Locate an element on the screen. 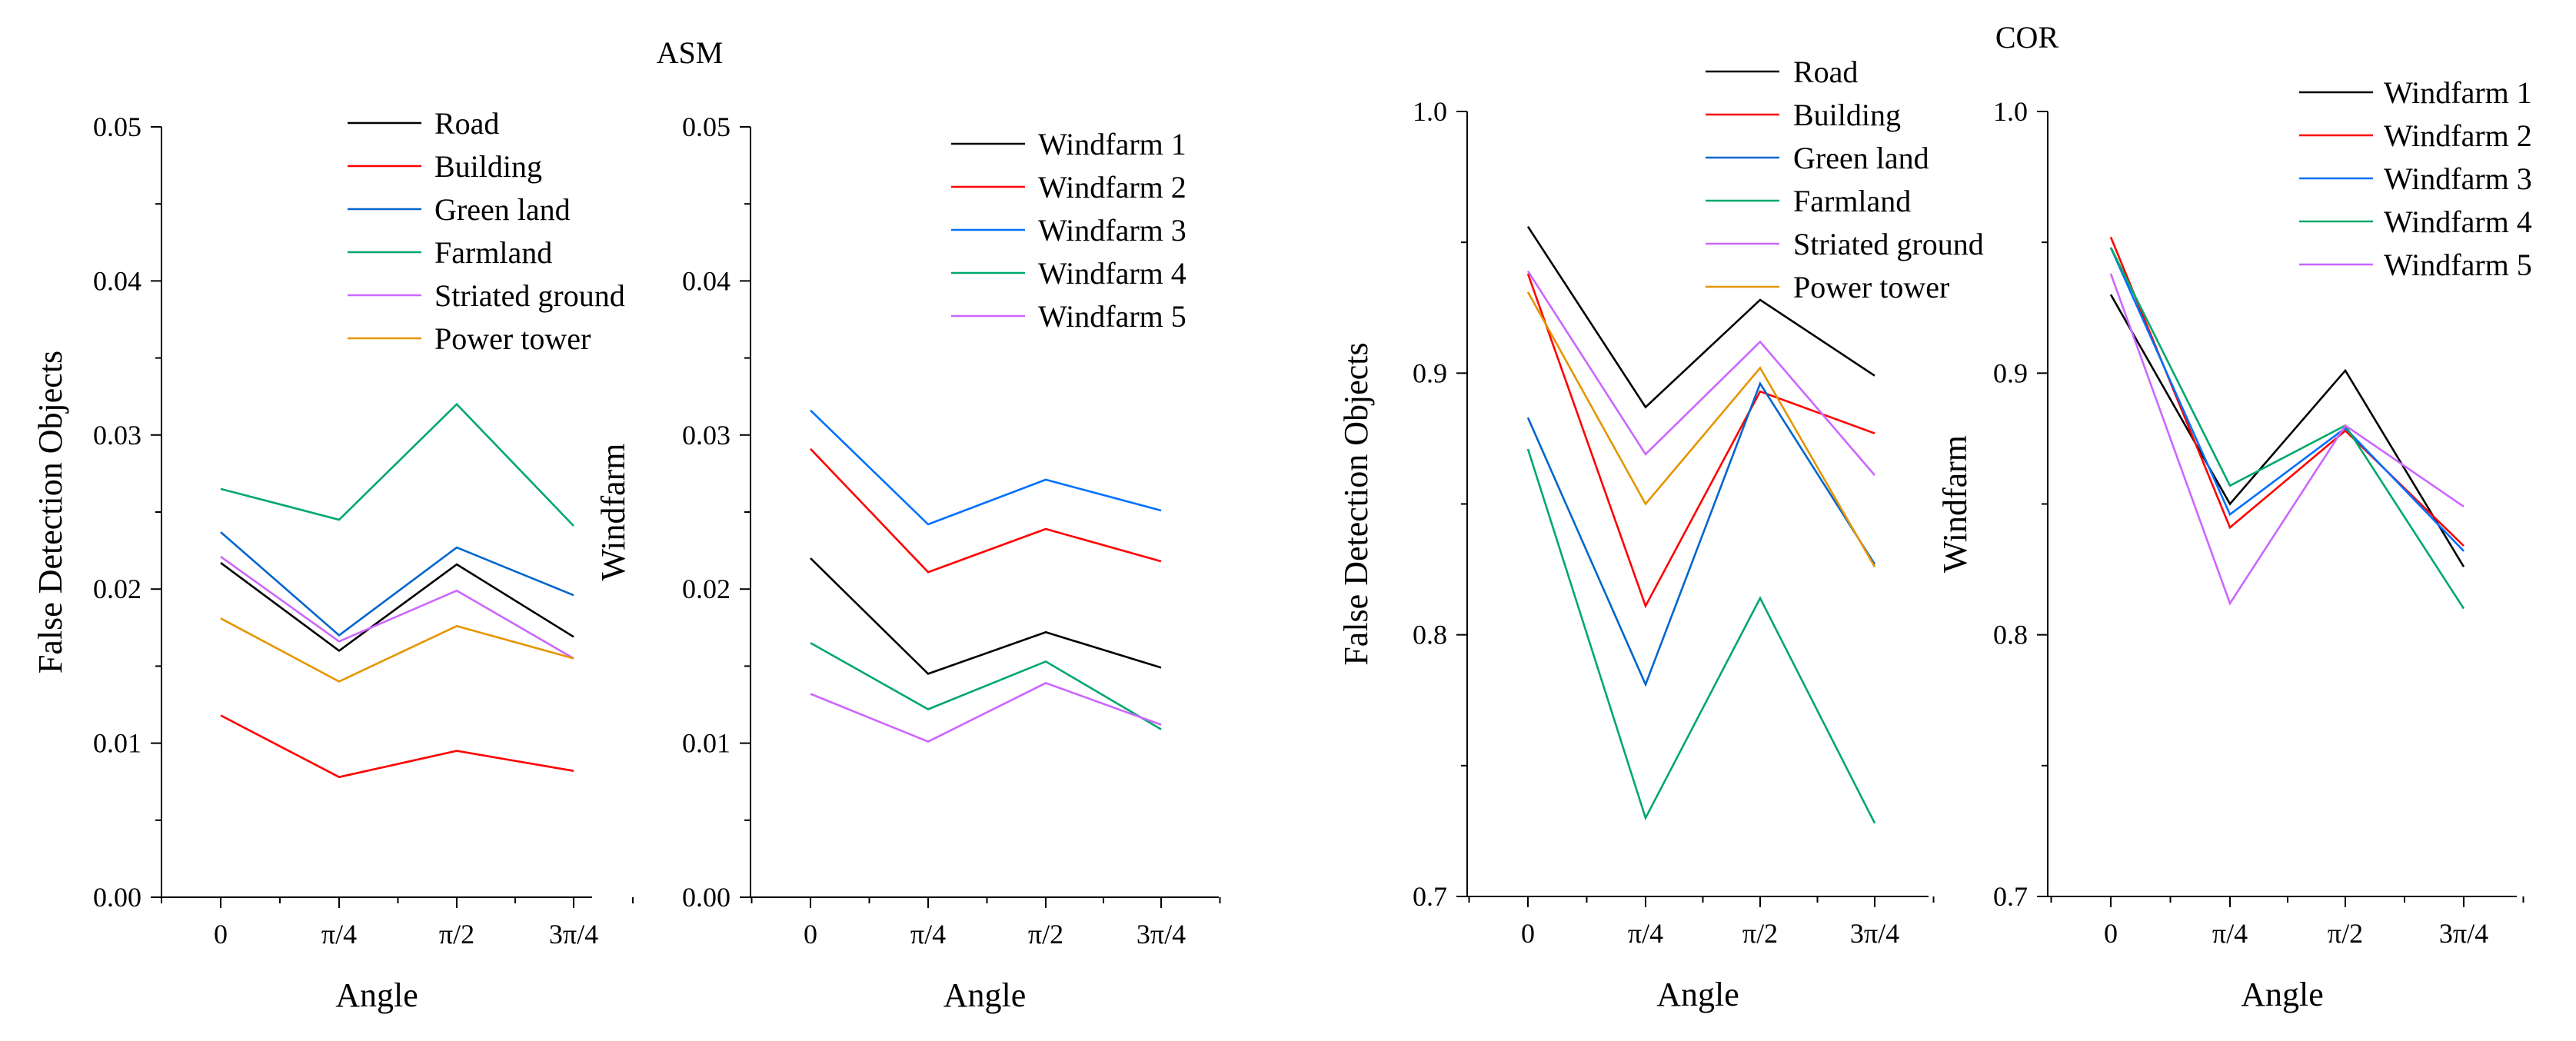  series-line-power-tower is located at coordinates (1701, 429).